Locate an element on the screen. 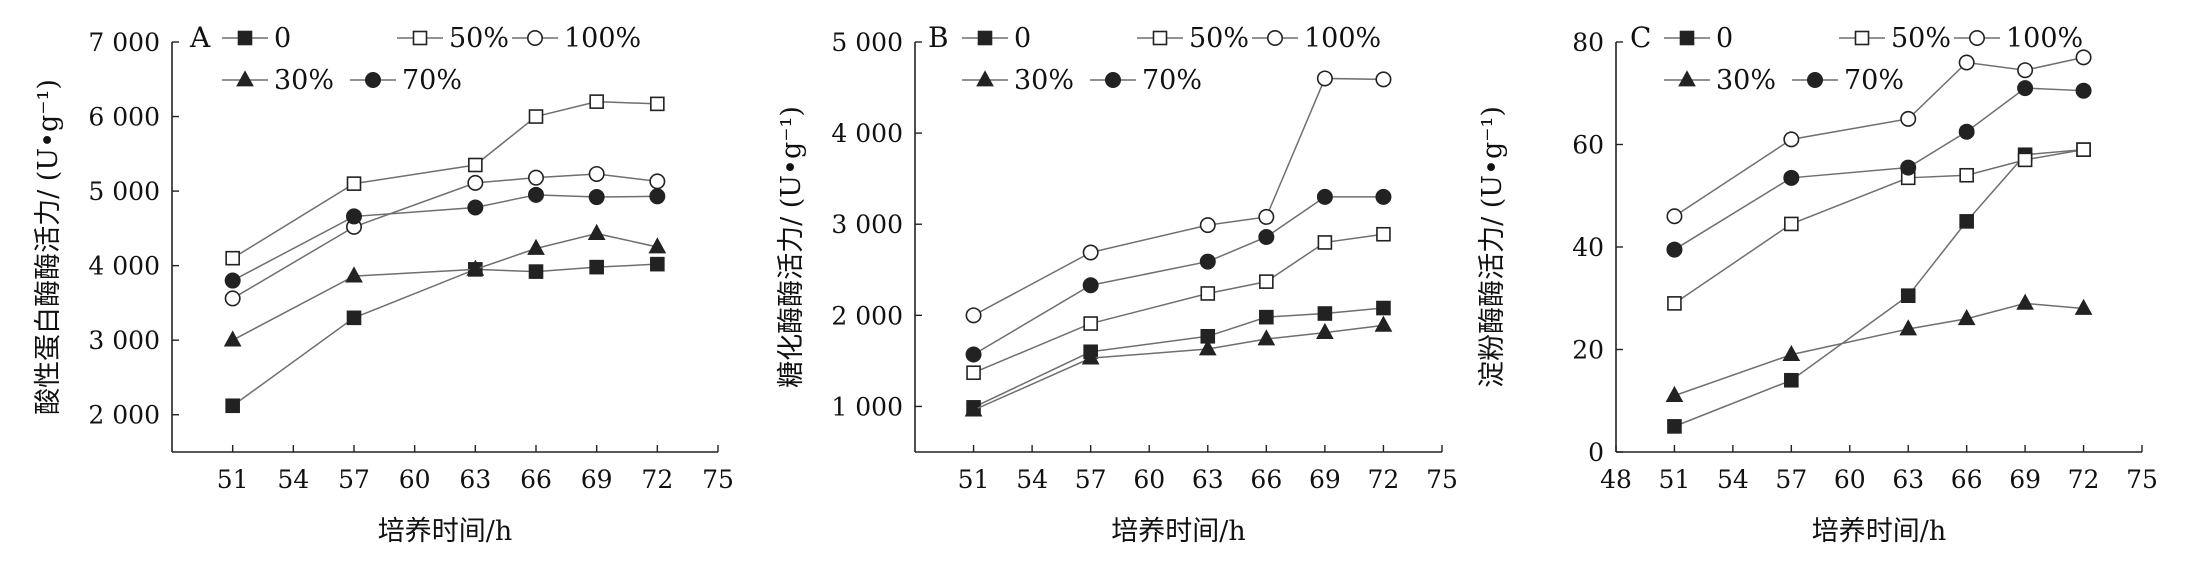  y-tick-label: 4 000 is located at coordinates (867, 133).